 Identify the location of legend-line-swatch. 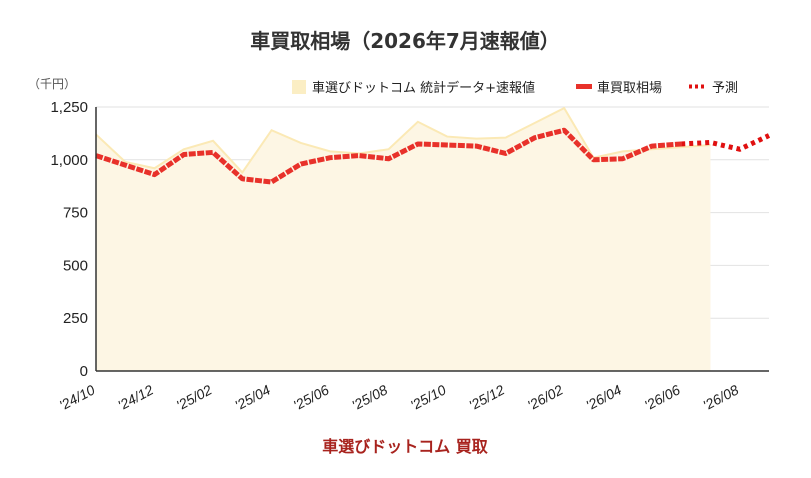
(584, 86).